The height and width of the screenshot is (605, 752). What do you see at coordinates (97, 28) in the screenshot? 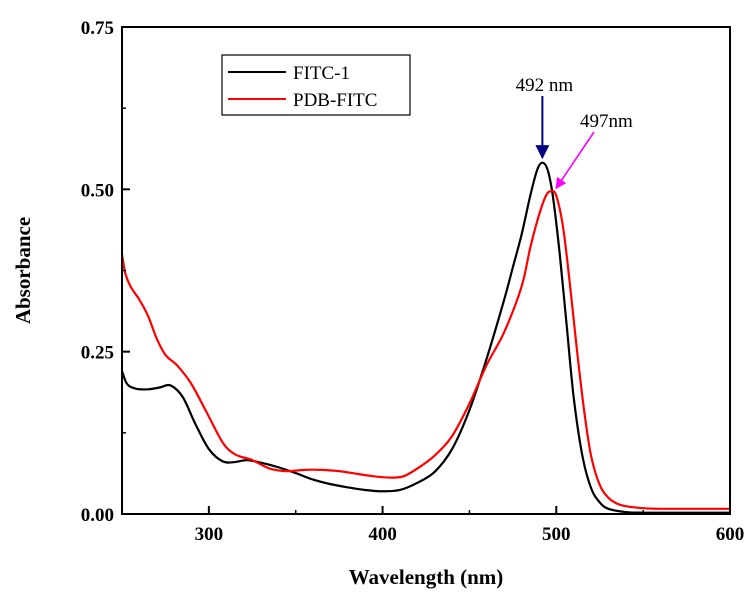
I see `y-tick-label: 0.75` at bounding box center [97, 28].